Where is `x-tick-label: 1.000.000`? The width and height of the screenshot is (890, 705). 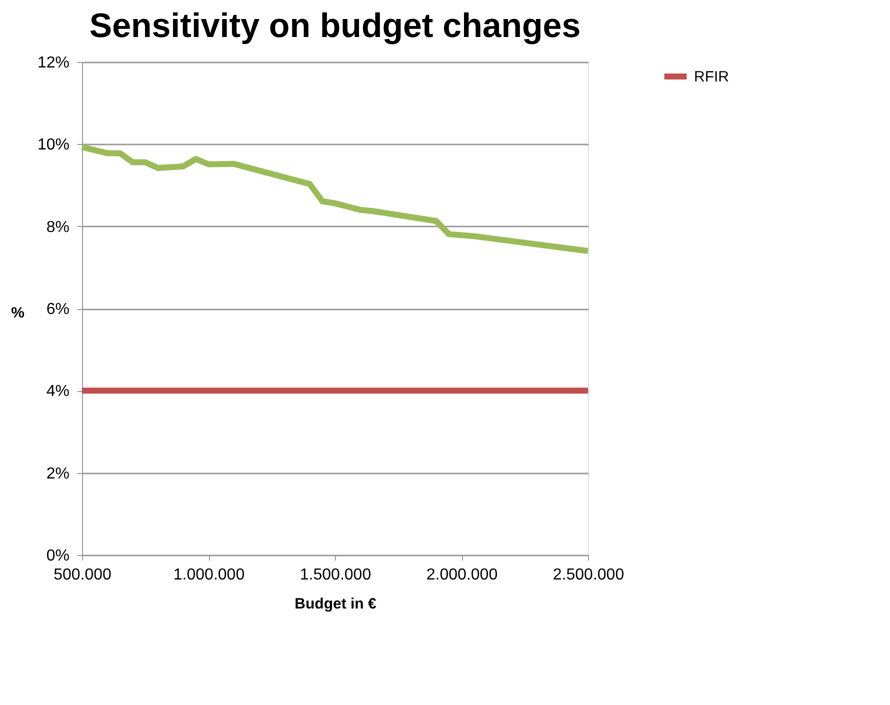 x-tick-label: 1.000.000 is located at coordinates (209, 575).